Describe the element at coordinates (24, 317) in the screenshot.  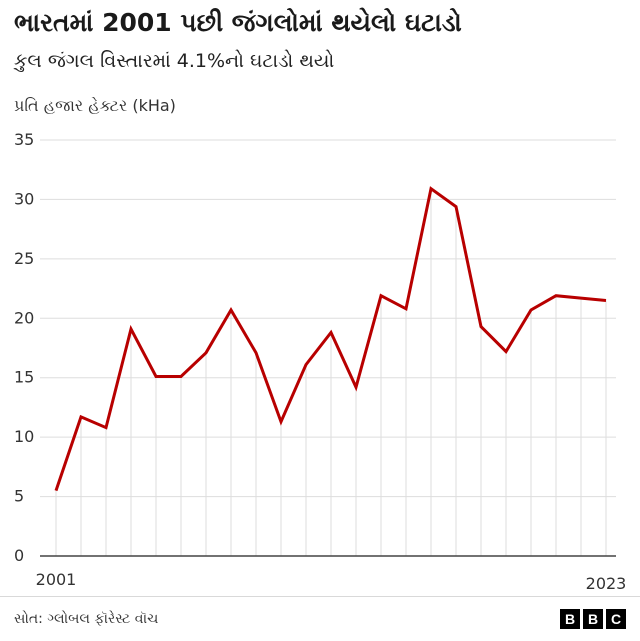
I see `y-tick-label: 20` at that location.